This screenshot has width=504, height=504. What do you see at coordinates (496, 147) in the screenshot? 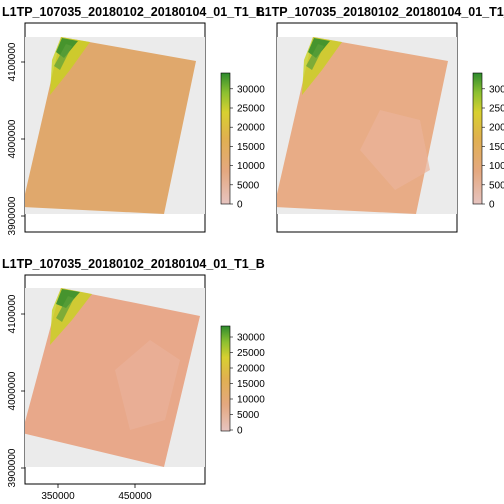
I see `legend-tick-label: 1500` at bounding box center [496, 147].